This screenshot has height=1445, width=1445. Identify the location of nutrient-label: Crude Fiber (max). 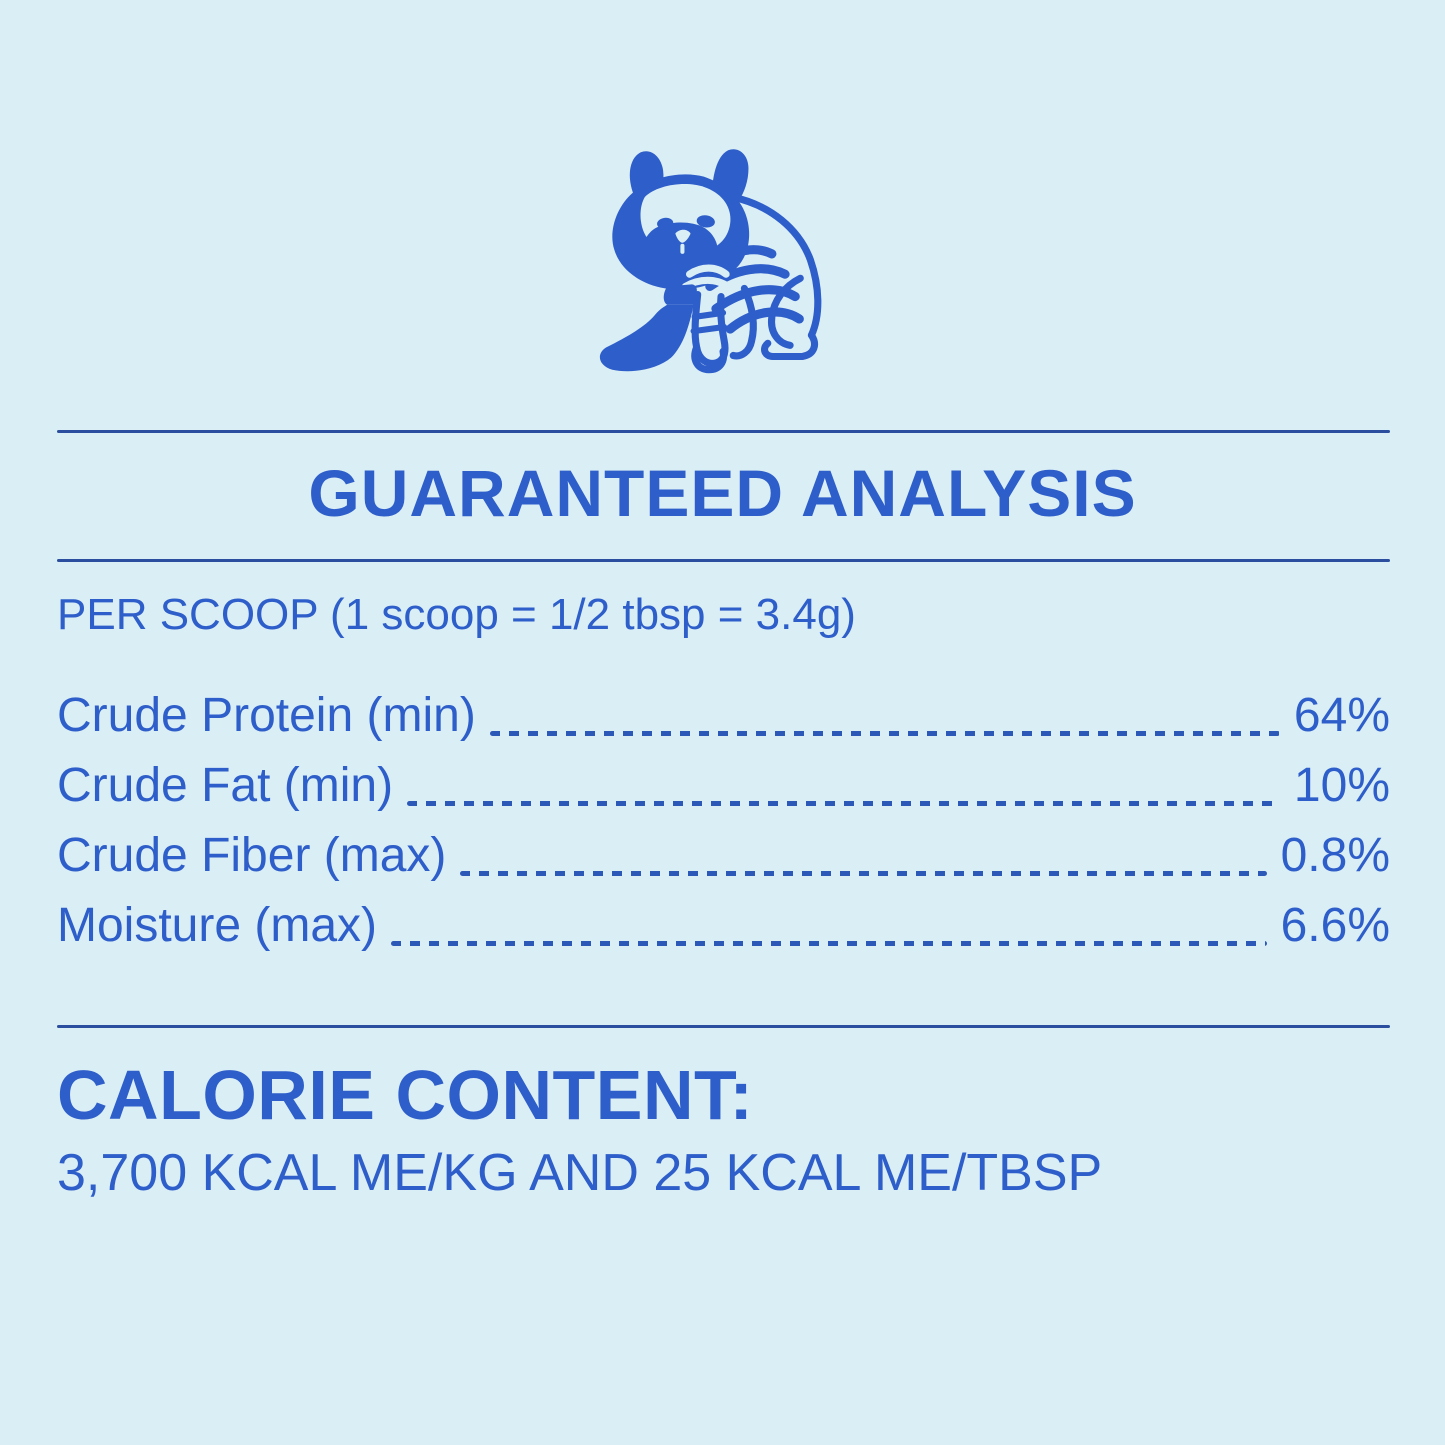
(252, 855).